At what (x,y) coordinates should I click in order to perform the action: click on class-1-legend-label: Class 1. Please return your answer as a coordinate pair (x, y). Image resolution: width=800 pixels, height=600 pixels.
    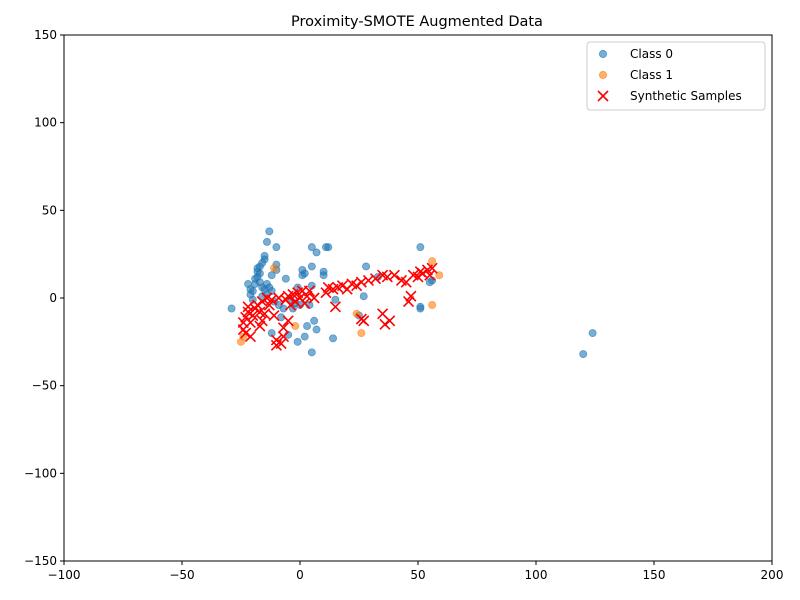
    Looking at the image, I should click on (651, 75).